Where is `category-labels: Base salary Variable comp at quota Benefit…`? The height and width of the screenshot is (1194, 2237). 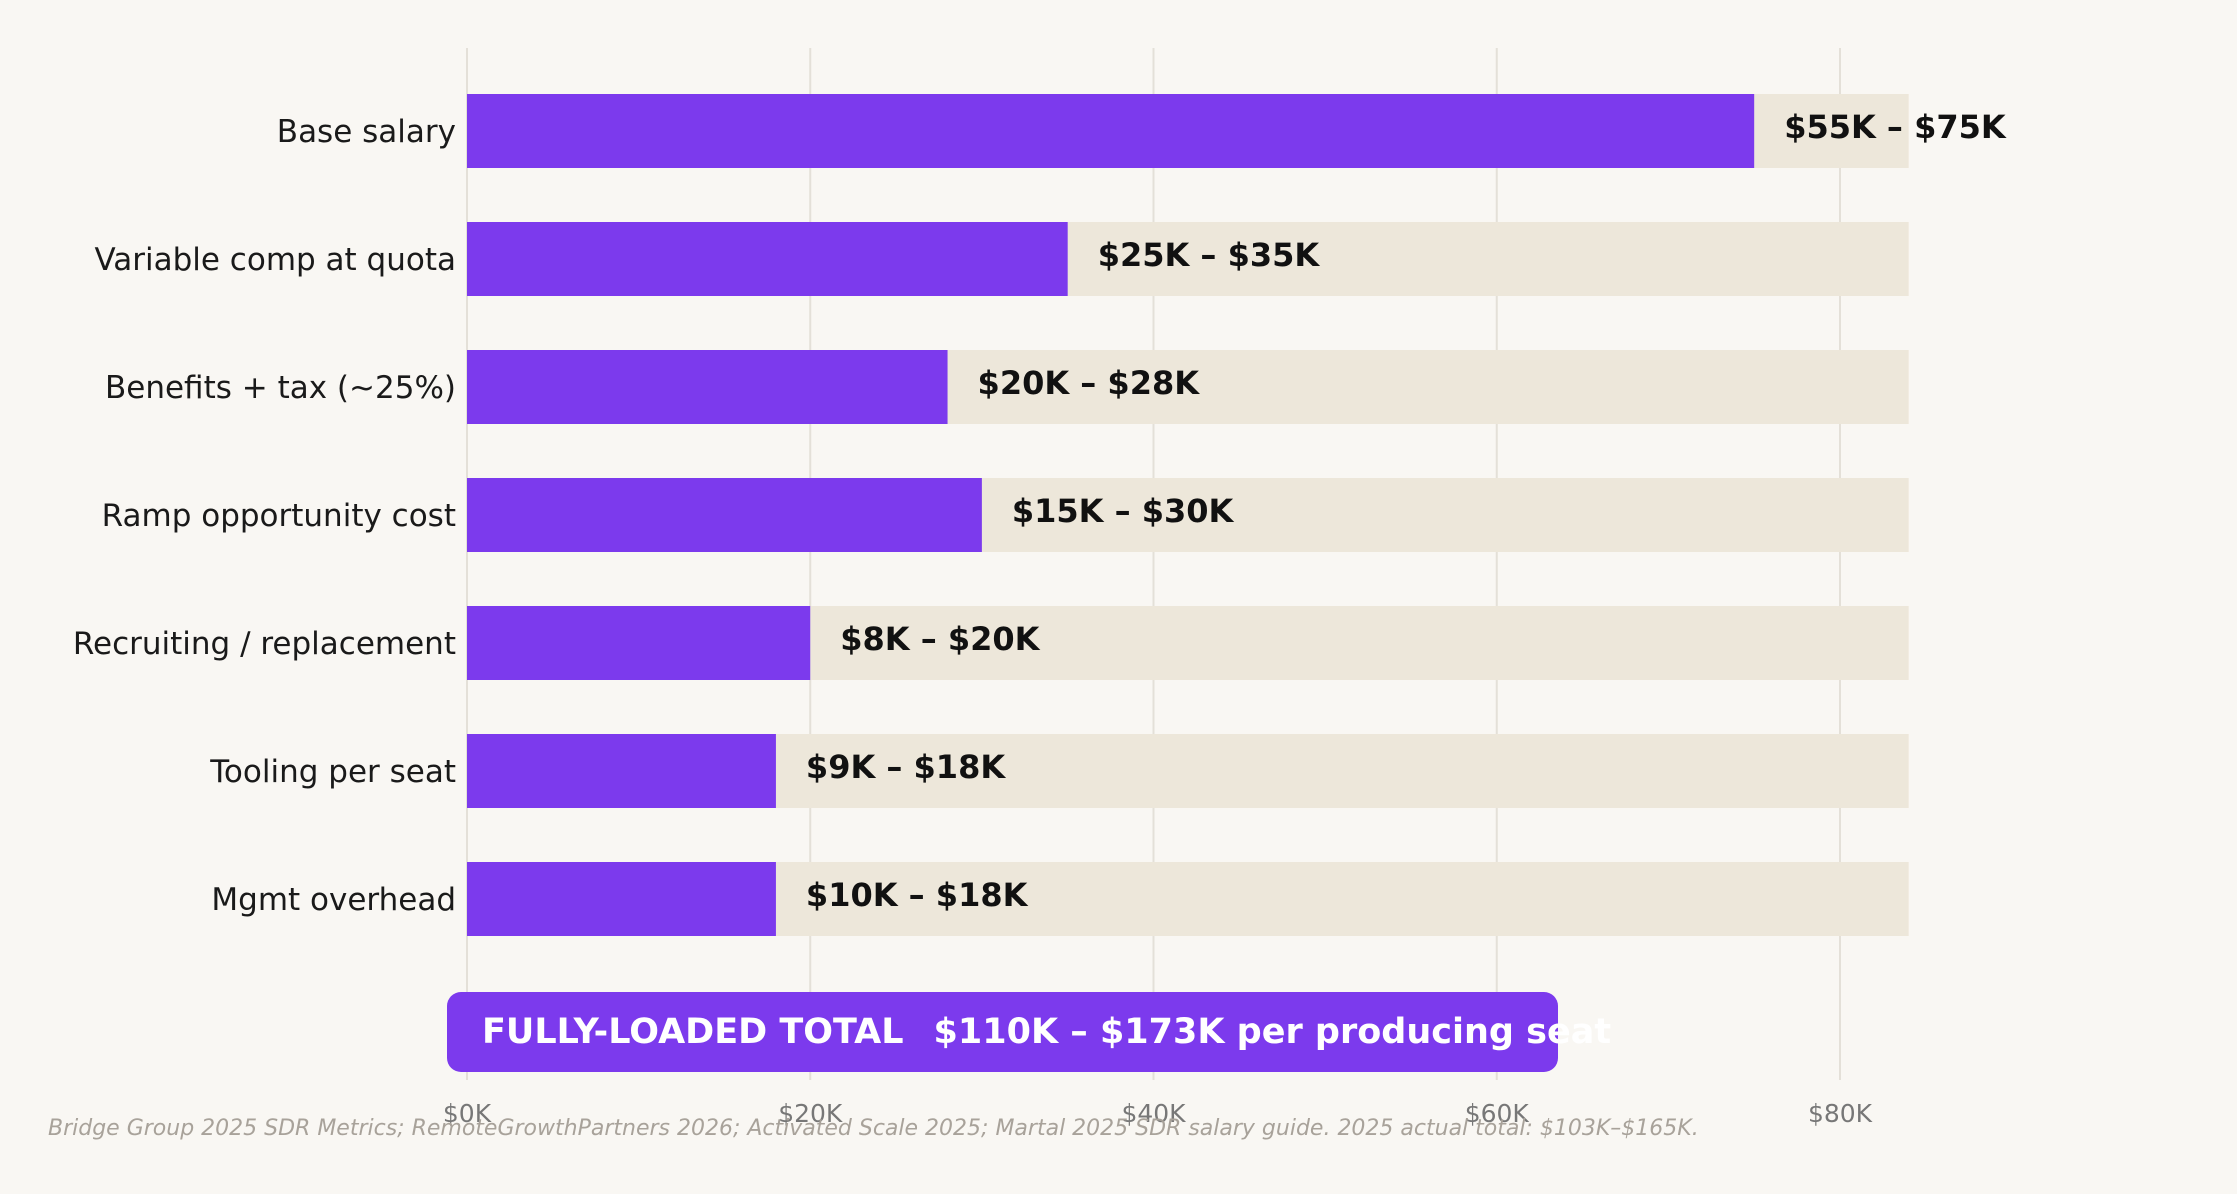
category-labels: Base salary Variable comp at quota Benefit… is located at coordinates (264, 516).